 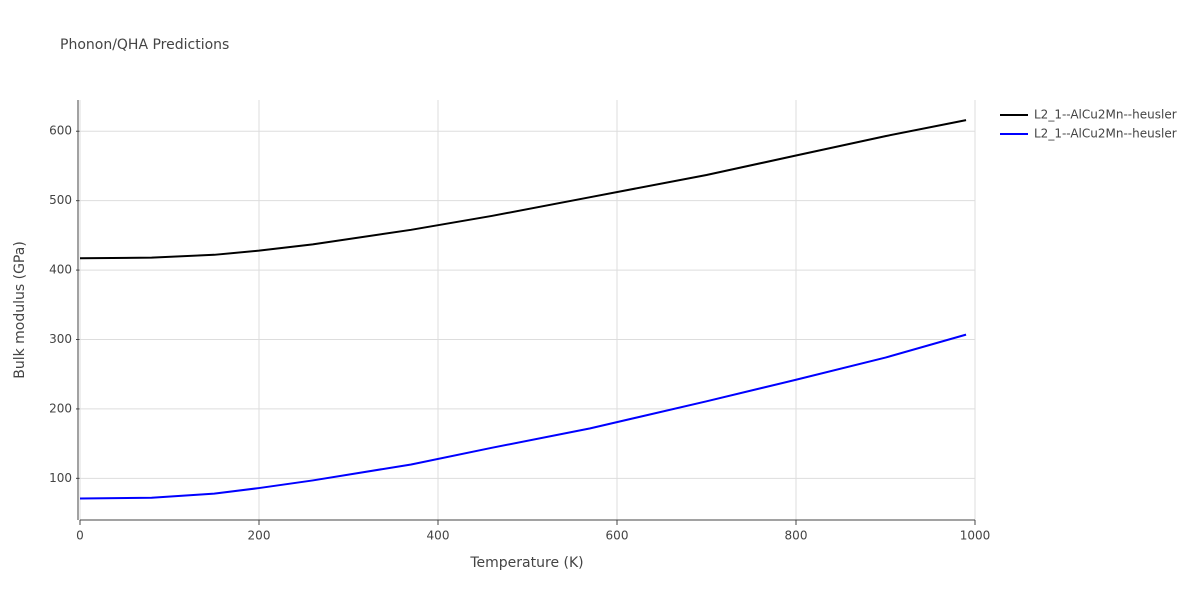 I want to click on x-axis-label: Temperature (K), so click(x=526, y=563).